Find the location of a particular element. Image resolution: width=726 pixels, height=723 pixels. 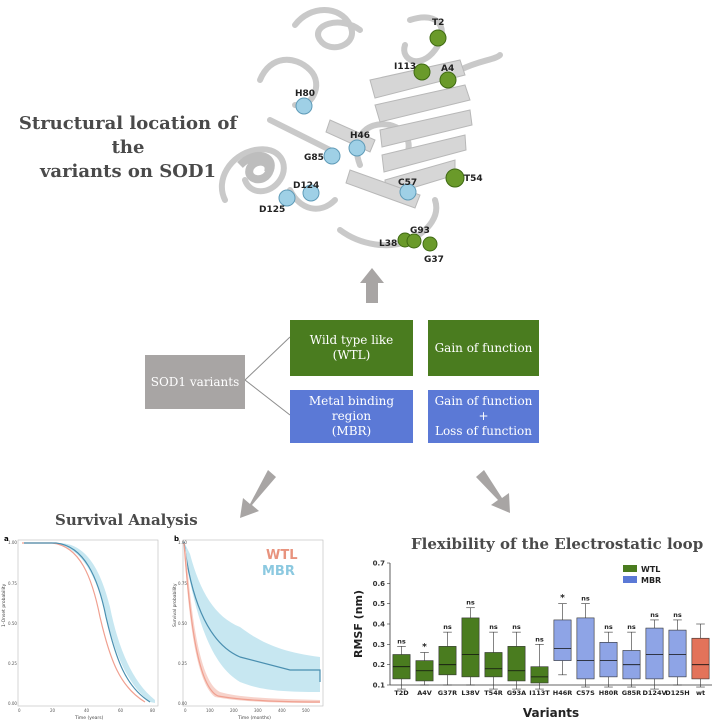

x-axis-label: Variants is located at coordinates (551, 713).